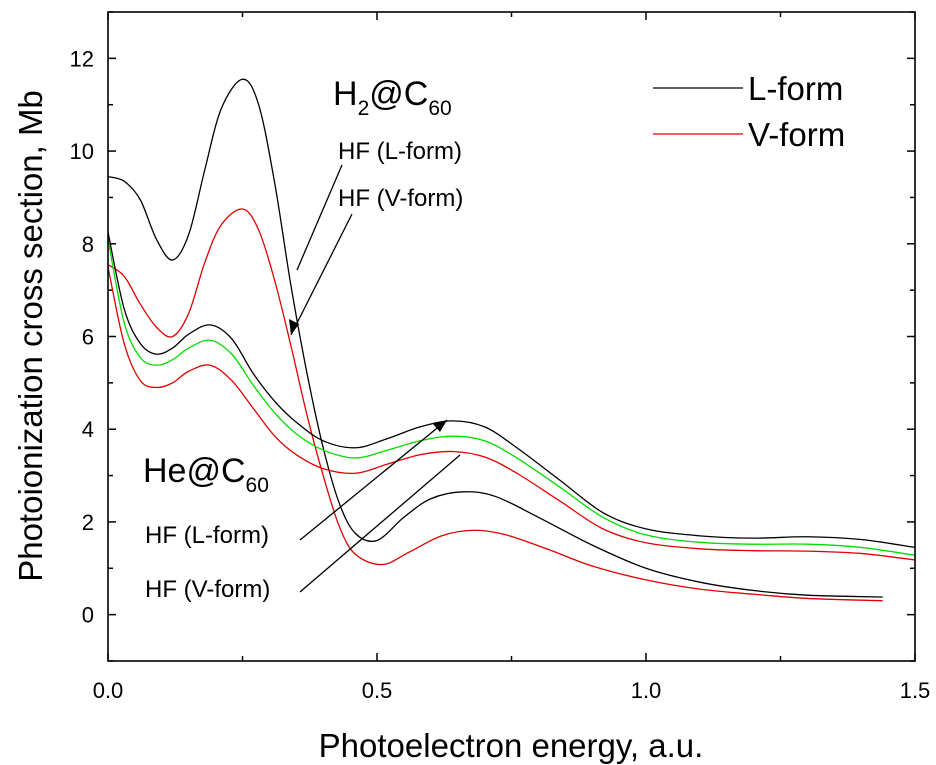 The height and width of the screenshot is (765, 936). Describe the element at coordinates (88, 337) in the screenshot. I see `y-tick-label: 6` at that location.